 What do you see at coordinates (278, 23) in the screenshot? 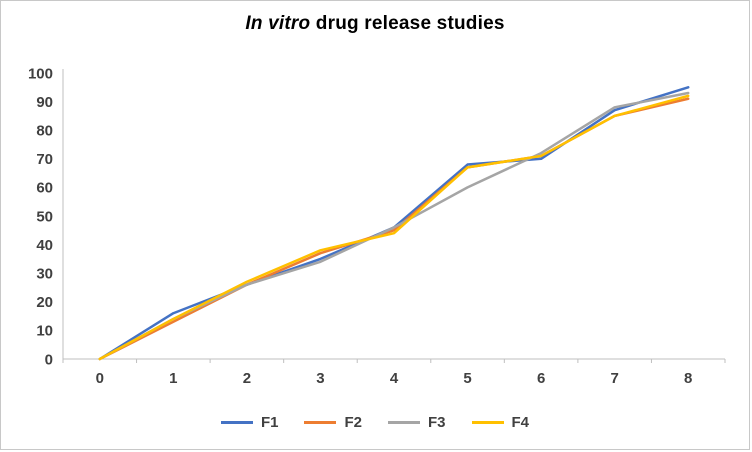
I see `chart-title-italic: In vitro` at bounding box center [278, 23].